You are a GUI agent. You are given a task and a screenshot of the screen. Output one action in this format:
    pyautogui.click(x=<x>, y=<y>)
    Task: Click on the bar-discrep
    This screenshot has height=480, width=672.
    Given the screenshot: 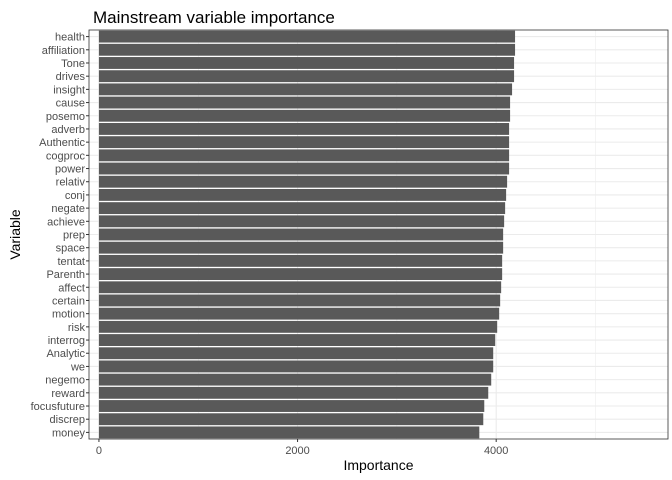 What is the action you would take?
    pyautogui.click(x=291, y=419)
    